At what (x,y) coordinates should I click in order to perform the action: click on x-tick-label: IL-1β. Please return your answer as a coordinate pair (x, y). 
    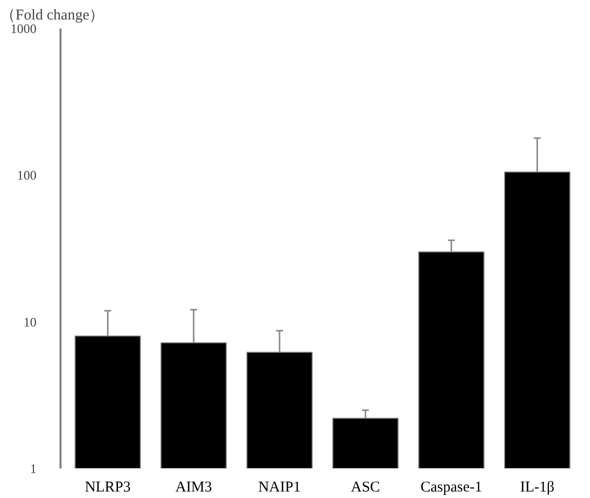
    Looking at the image, I should click on (537, 488).